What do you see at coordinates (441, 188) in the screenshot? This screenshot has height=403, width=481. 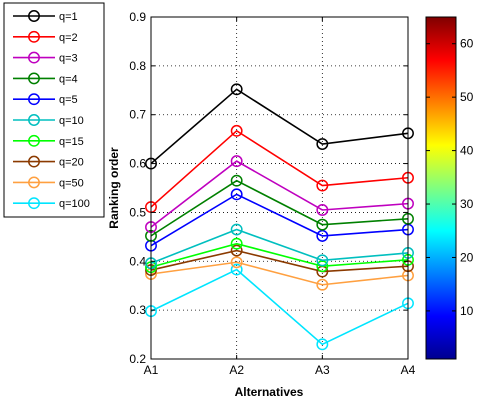 I see `colorbar-gradient` at bounding box center [441, 188].